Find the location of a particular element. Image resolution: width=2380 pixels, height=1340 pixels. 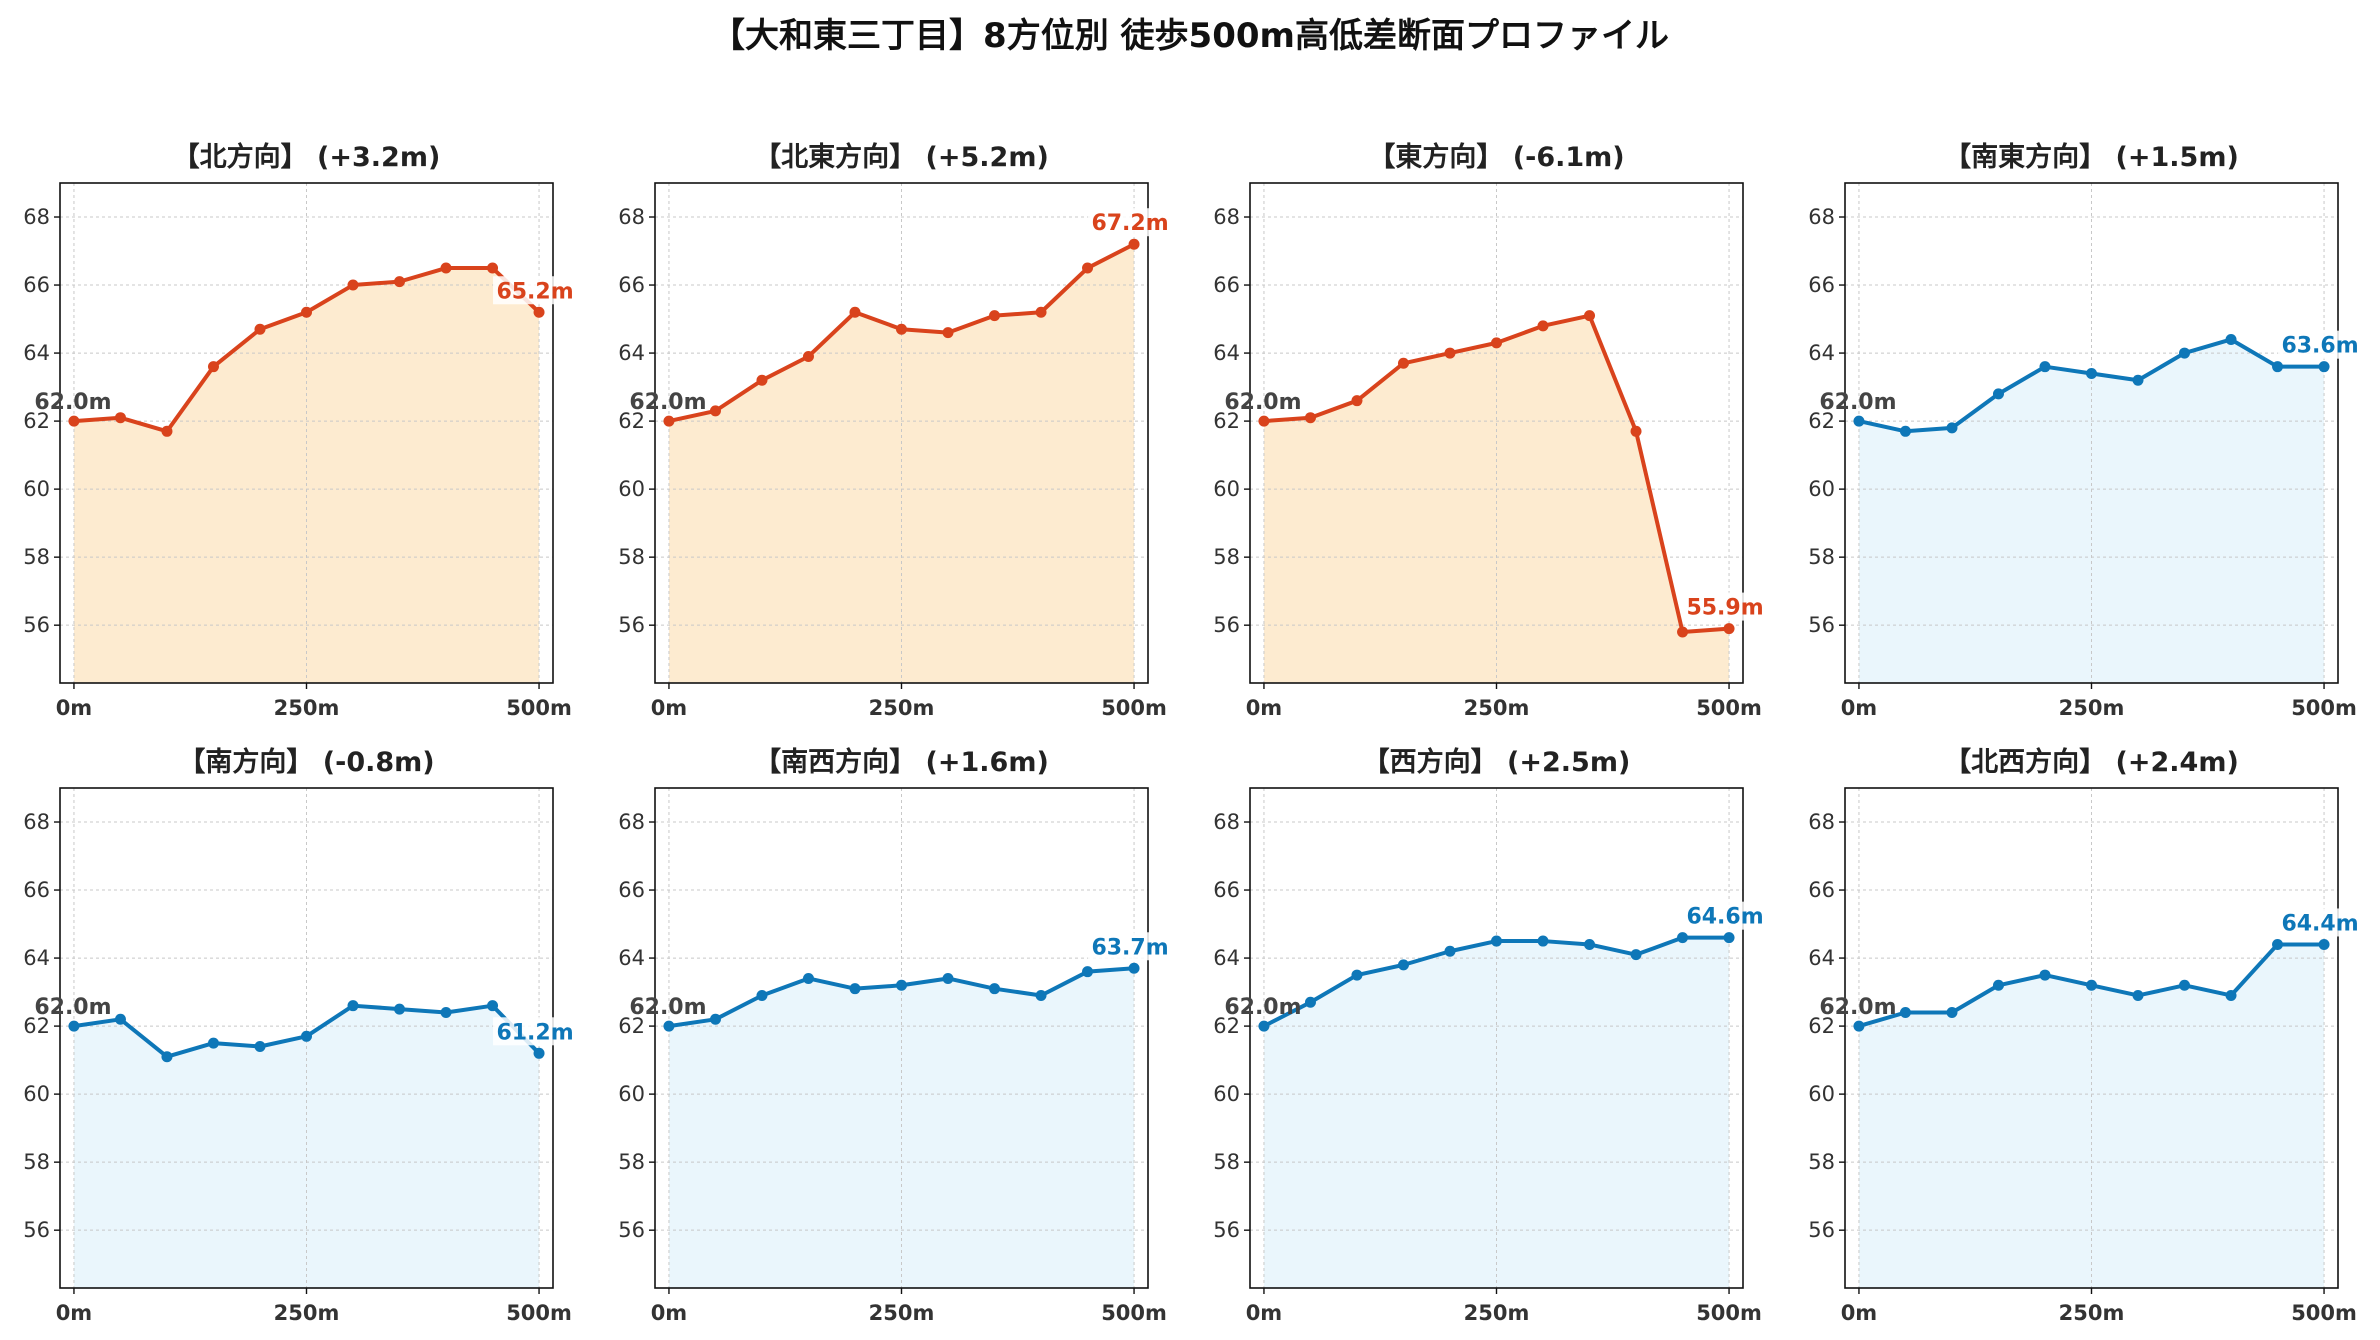

chart-title: 【西方向】 (+2.5m) is located at coordinates (1497, 762).